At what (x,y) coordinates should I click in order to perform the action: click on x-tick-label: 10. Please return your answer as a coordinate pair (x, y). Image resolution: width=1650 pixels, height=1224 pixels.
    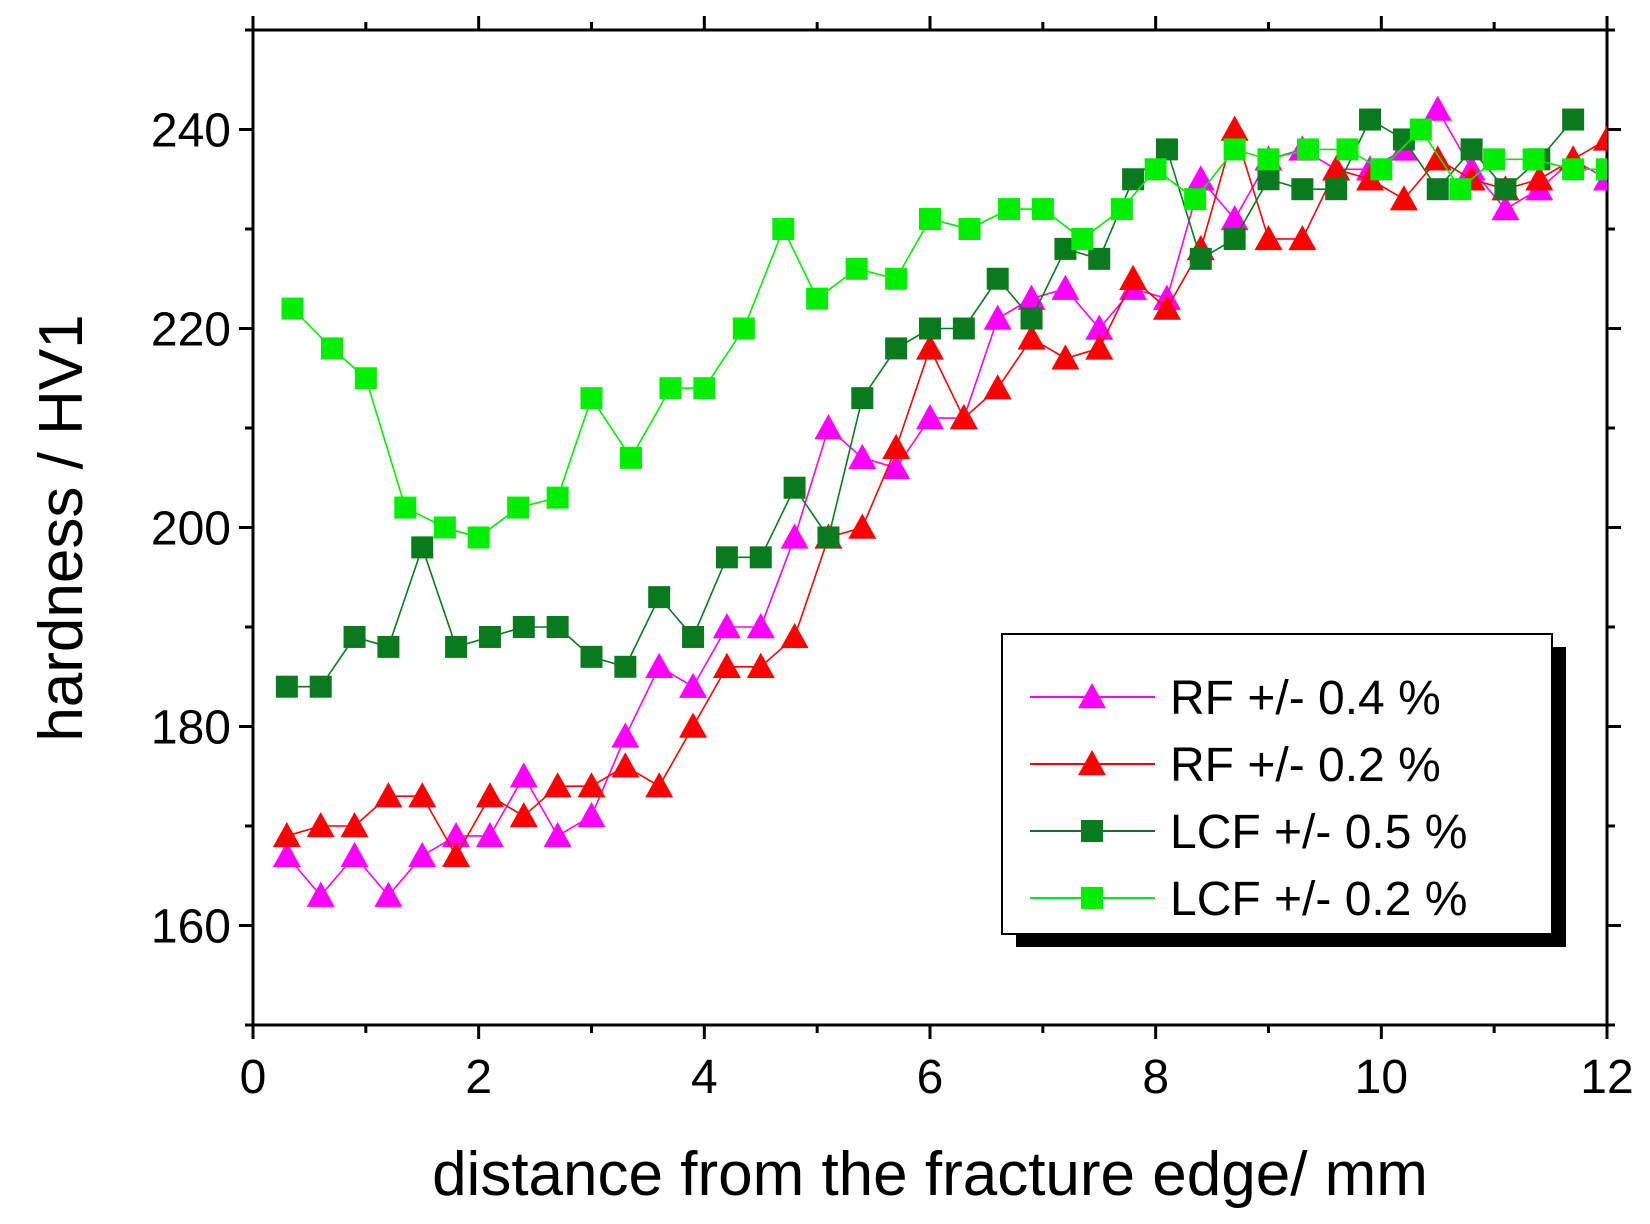
    Looking at the image, I should click on (1381, 1077).